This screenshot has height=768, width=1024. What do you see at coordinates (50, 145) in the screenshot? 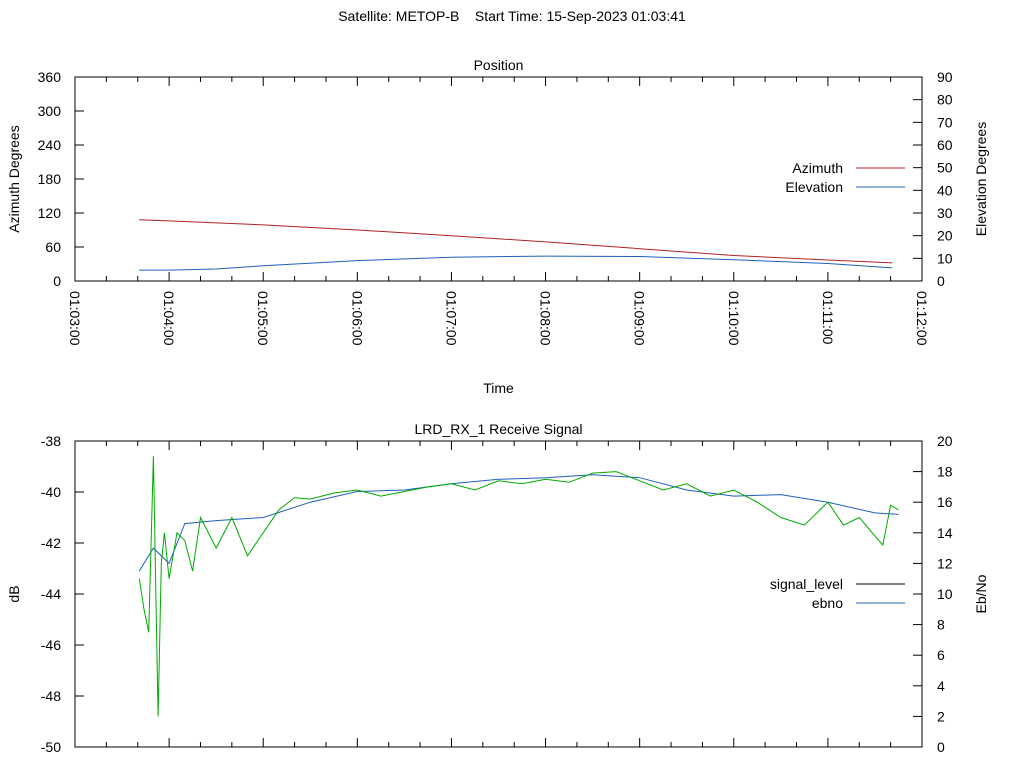
I see `y-tick-label: 240` at bounding box center [50, 145].